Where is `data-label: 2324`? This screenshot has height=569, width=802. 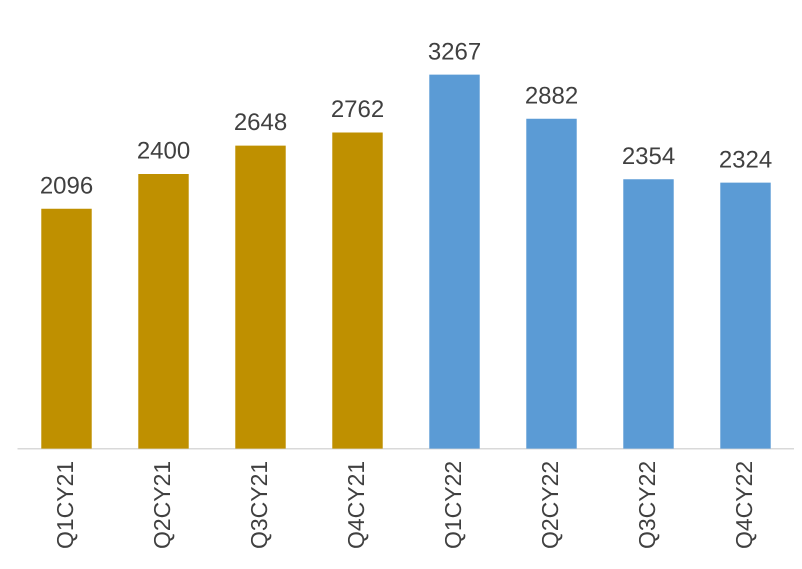
data-label: 2324 is located at coordinates (745, 160).